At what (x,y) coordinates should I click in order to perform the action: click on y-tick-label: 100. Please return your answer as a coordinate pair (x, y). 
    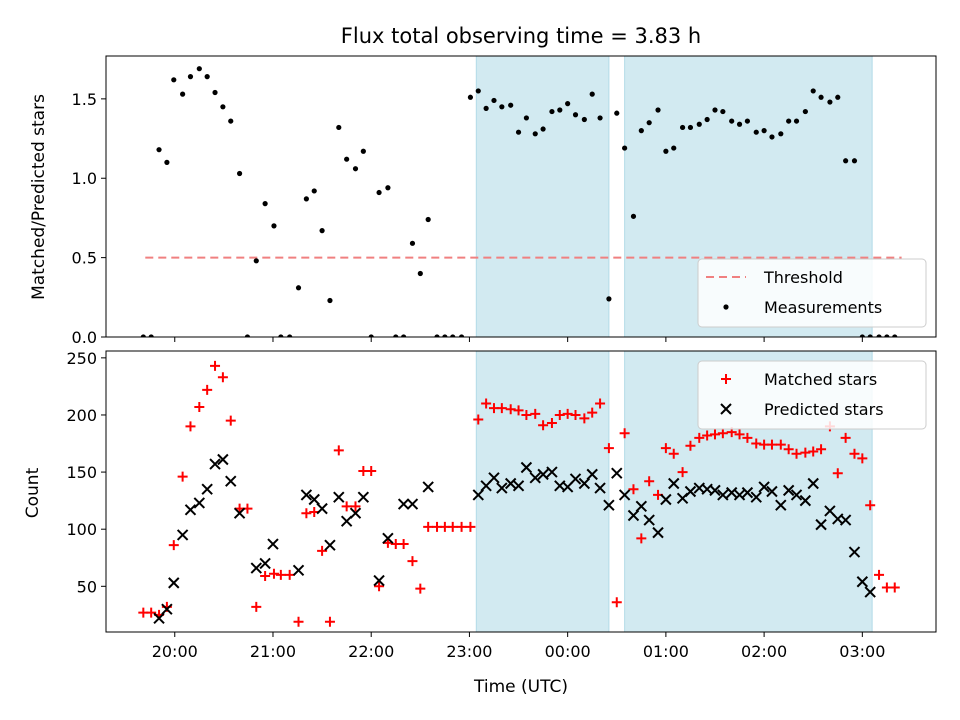
    Looking at the image, I should click on (81, 529).